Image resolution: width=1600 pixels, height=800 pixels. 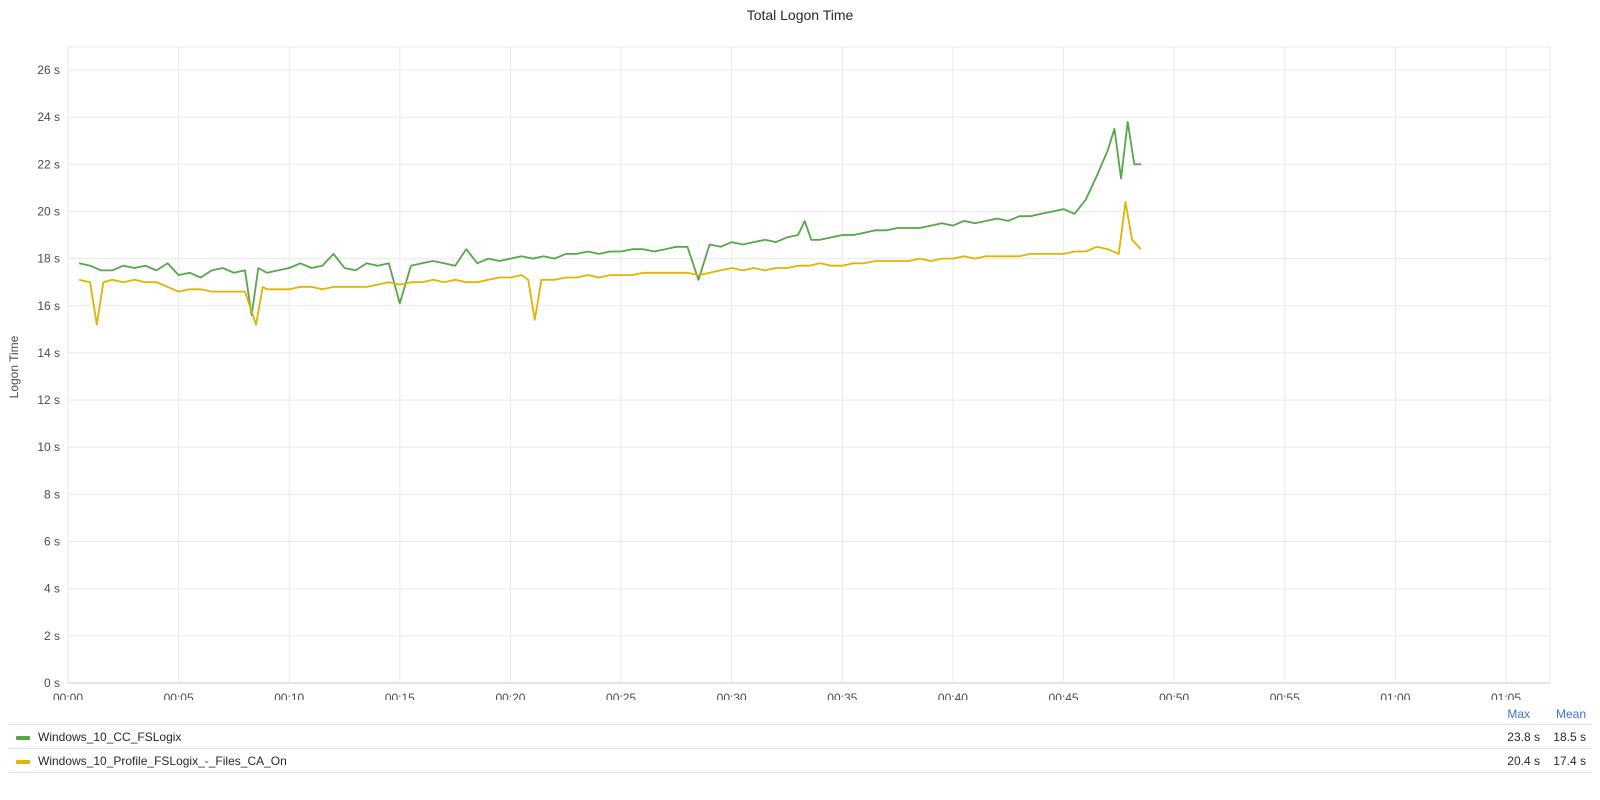 What do you see at coordinates (48, 353) in the screenshot?
I see `y-tick-label: 14 s` at bounding box center [48, 353].